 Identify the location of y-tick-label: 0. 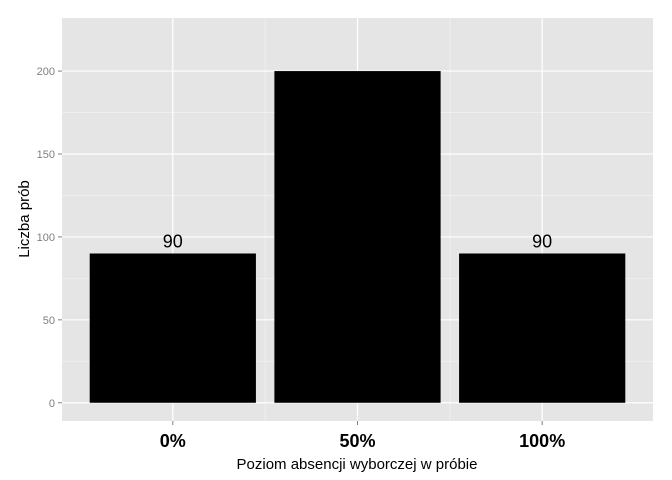
(52, 404).